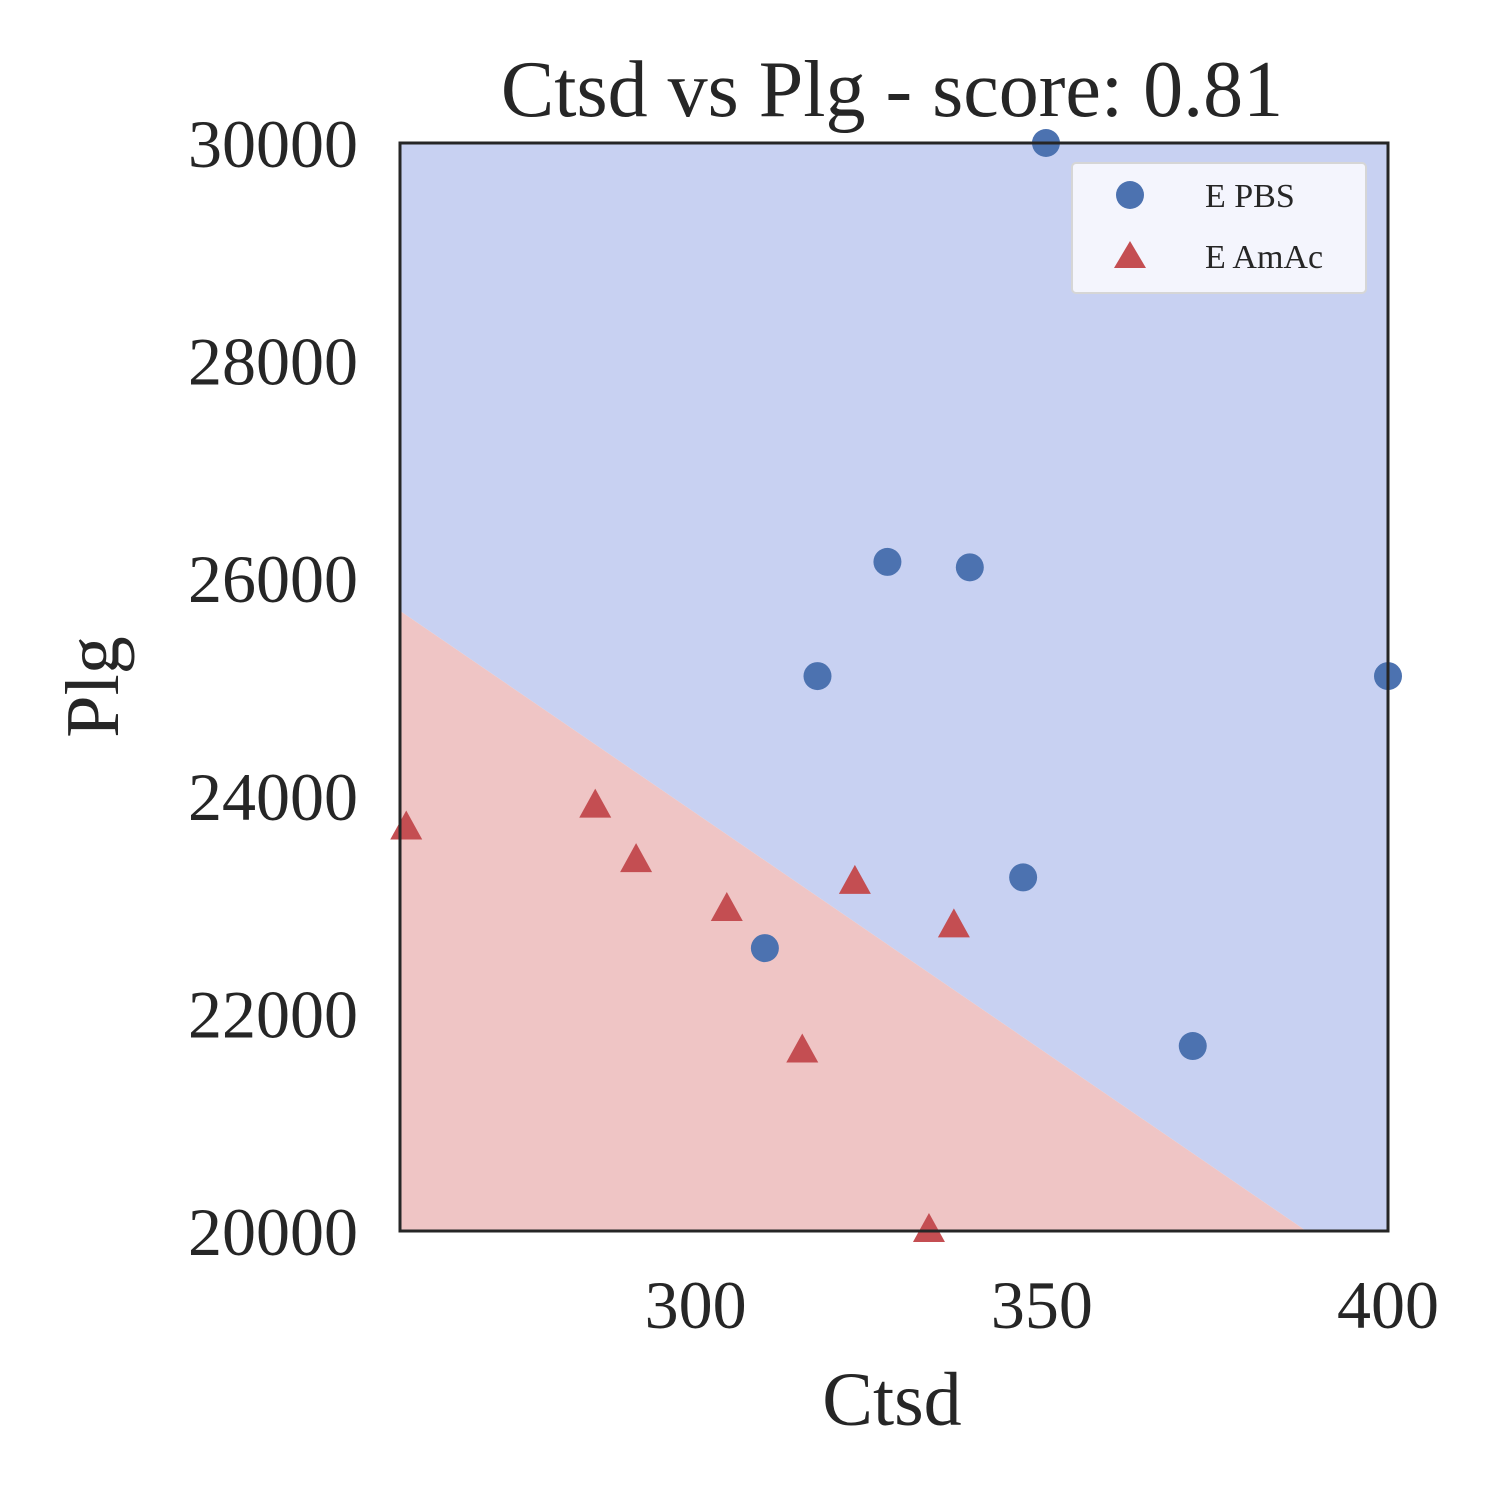 The width and height of the screenshot is (1500, 1500). What do you see at coordinates (1130, 195) in the screenshot?
I see `legend-marker-e-pbs` at bounding box center [1130, 195].